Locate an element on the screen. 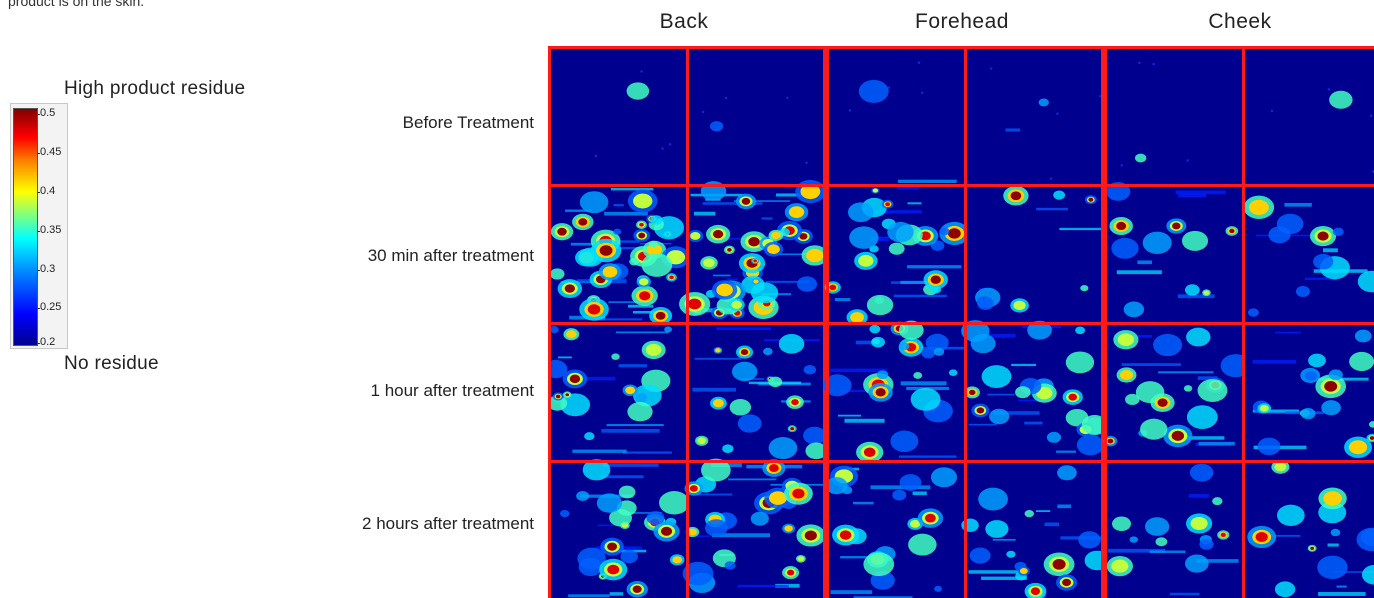  tick-label: 0.35 is located at coordinates (51, 230).